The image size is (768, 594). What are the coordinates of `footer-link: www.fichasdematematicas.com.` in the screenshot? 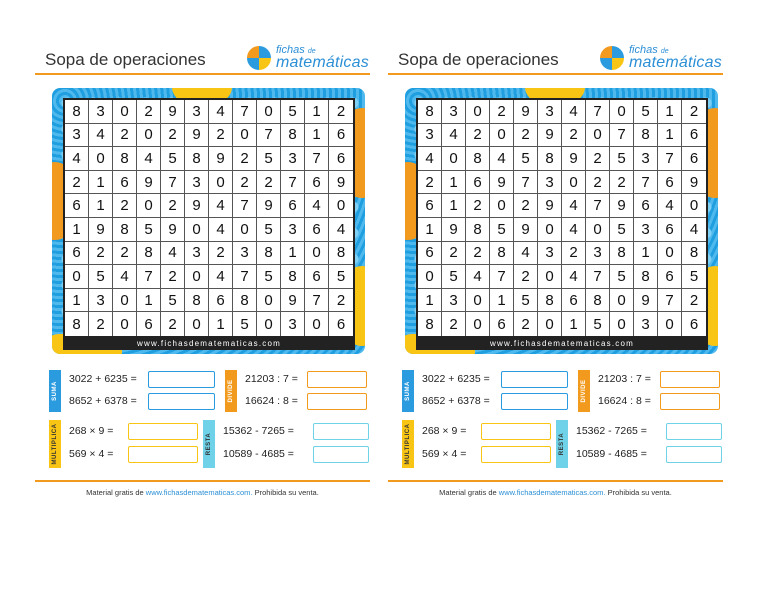 It's located at (552, 492).